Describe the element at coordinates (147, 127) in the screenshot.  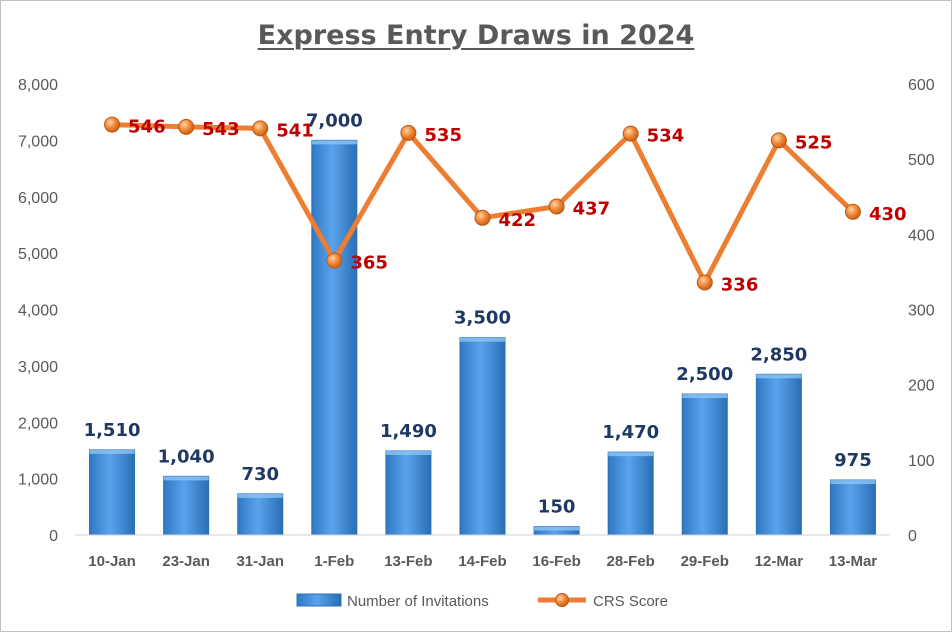
I see `crs-data-label: 546` at that location.